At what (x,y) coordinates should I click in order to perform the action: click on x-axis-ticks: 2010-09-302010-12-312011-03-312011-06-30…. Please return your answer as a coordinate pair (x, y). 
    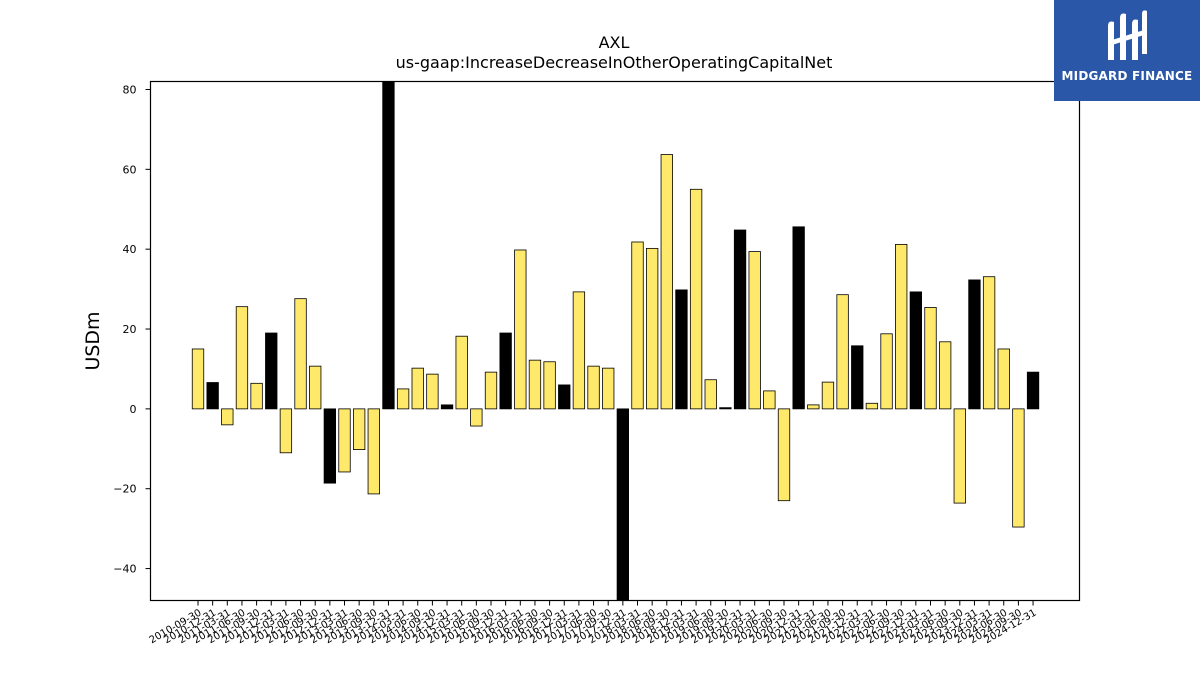
    Looking at the image, I should click on (593, 623).